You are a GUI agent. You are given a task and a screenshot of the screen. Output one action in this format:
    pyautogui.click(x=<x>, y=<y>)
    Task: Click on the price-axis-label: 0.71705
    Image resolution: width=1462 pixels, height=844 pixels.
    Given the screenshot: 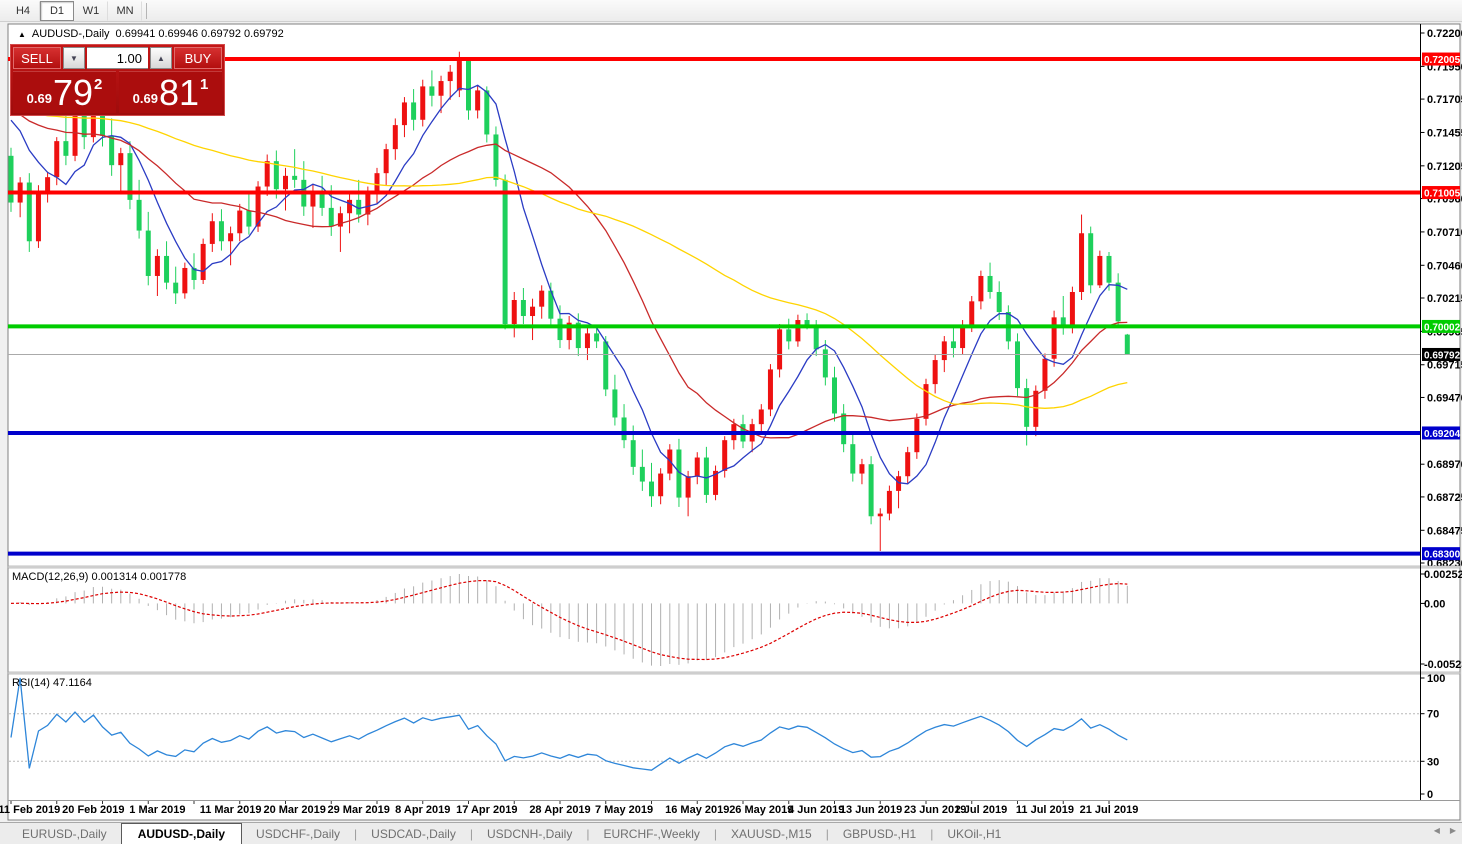 What is the action you would take?
    pyautogui.click(x=1444, y=100)
    